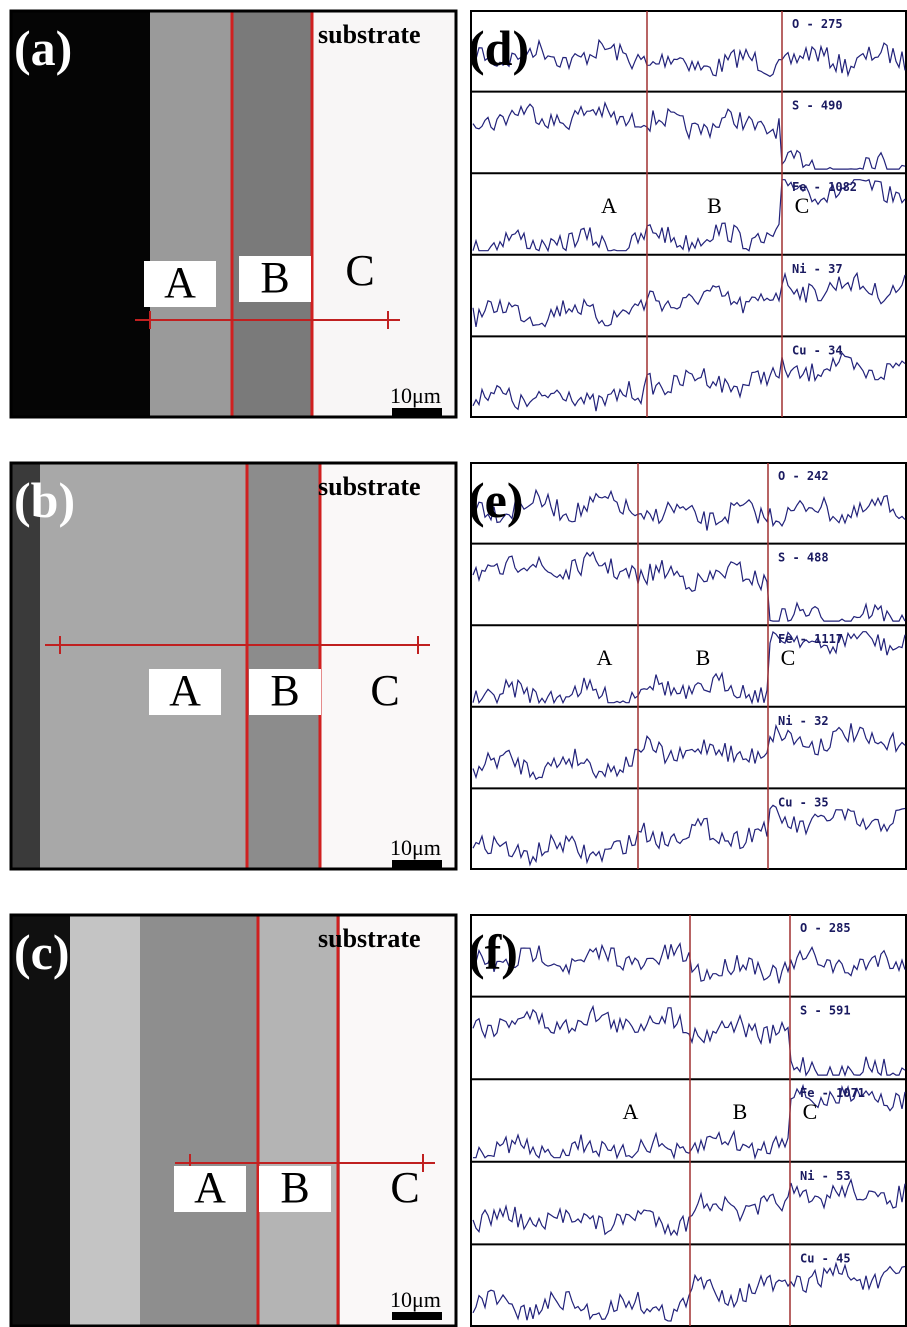  I want to click on element-label: Fe - 1071, so click(832, 1093).